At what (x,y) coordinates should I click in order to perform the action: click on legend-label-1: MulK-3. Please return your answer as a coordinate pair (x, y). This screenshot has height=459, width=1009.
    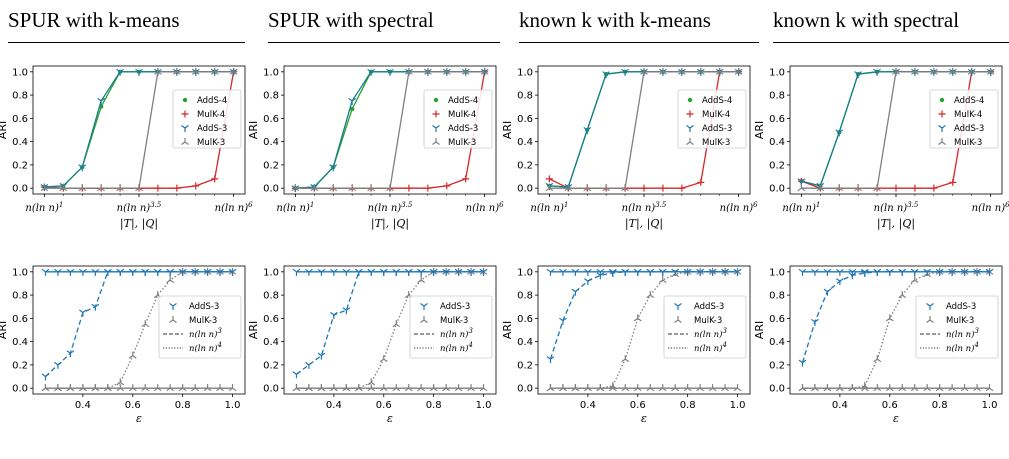
    Looking at the image, I should click on (454, 321).